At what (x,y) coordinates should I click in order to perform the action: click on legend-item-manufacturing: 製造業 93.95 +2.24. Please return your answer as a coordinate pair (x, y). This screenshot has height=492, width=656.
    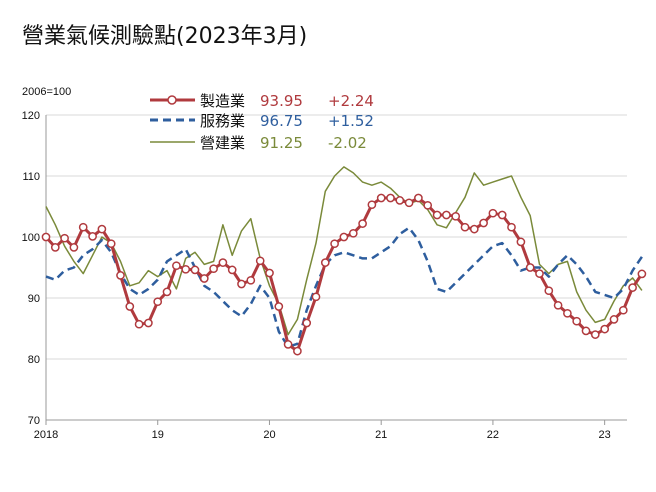
    Looking at the image, I should click on (262, 101).